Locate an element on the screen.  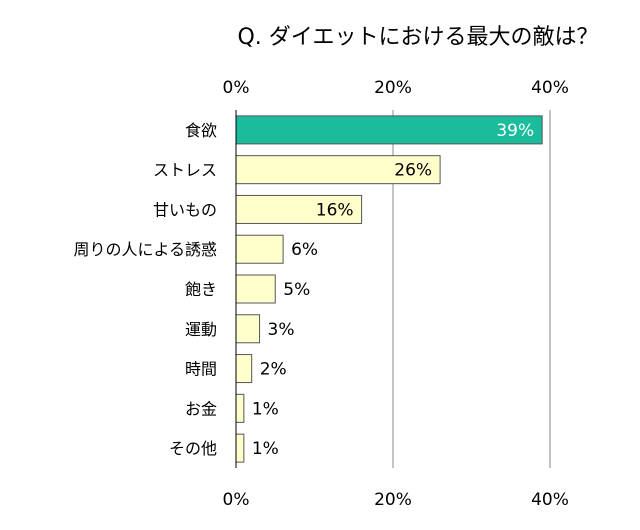
value-label: 39% is located at coordinates (515, 131).